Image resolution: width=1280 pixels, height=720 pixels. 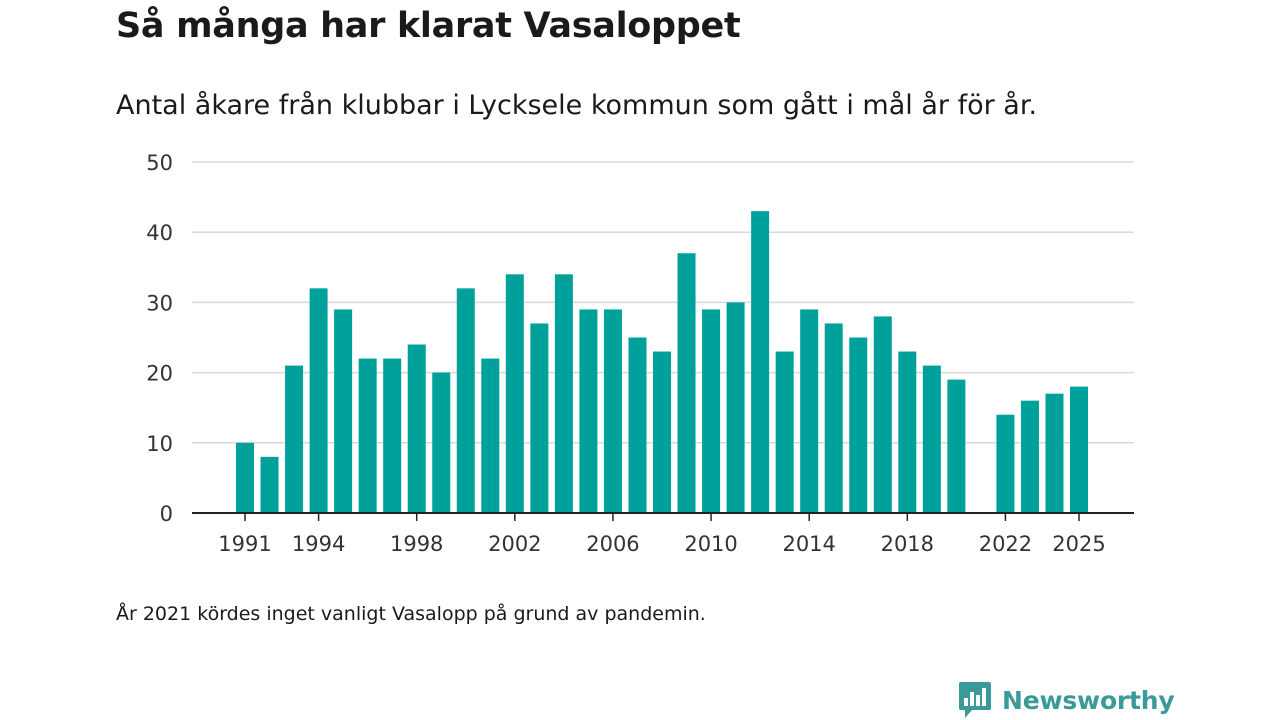 What do you see at coordinates (1088, 700) in the screenshot?
I see `brand-name: Newsworthy` at bounding box center [1088, 700].